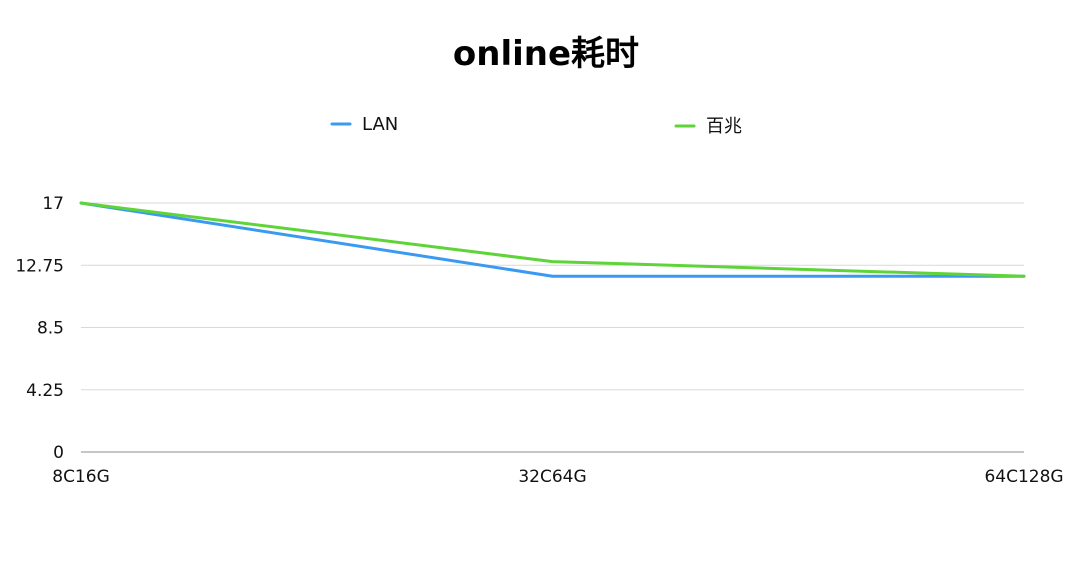 Image resolution: width=1080 pixels, height=566 pixels. What do you see at coordinates (81, 477) in the screenshot?
I see `x-tick-label: 8C16G` at bounding box center [81, 477].